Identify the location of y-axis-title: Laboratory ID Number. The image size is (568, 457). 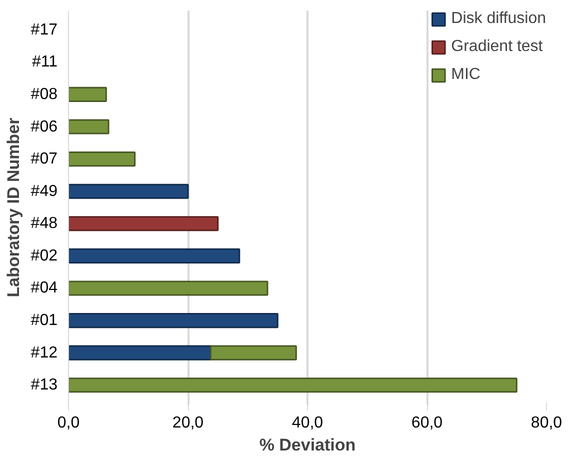
(13, 207).